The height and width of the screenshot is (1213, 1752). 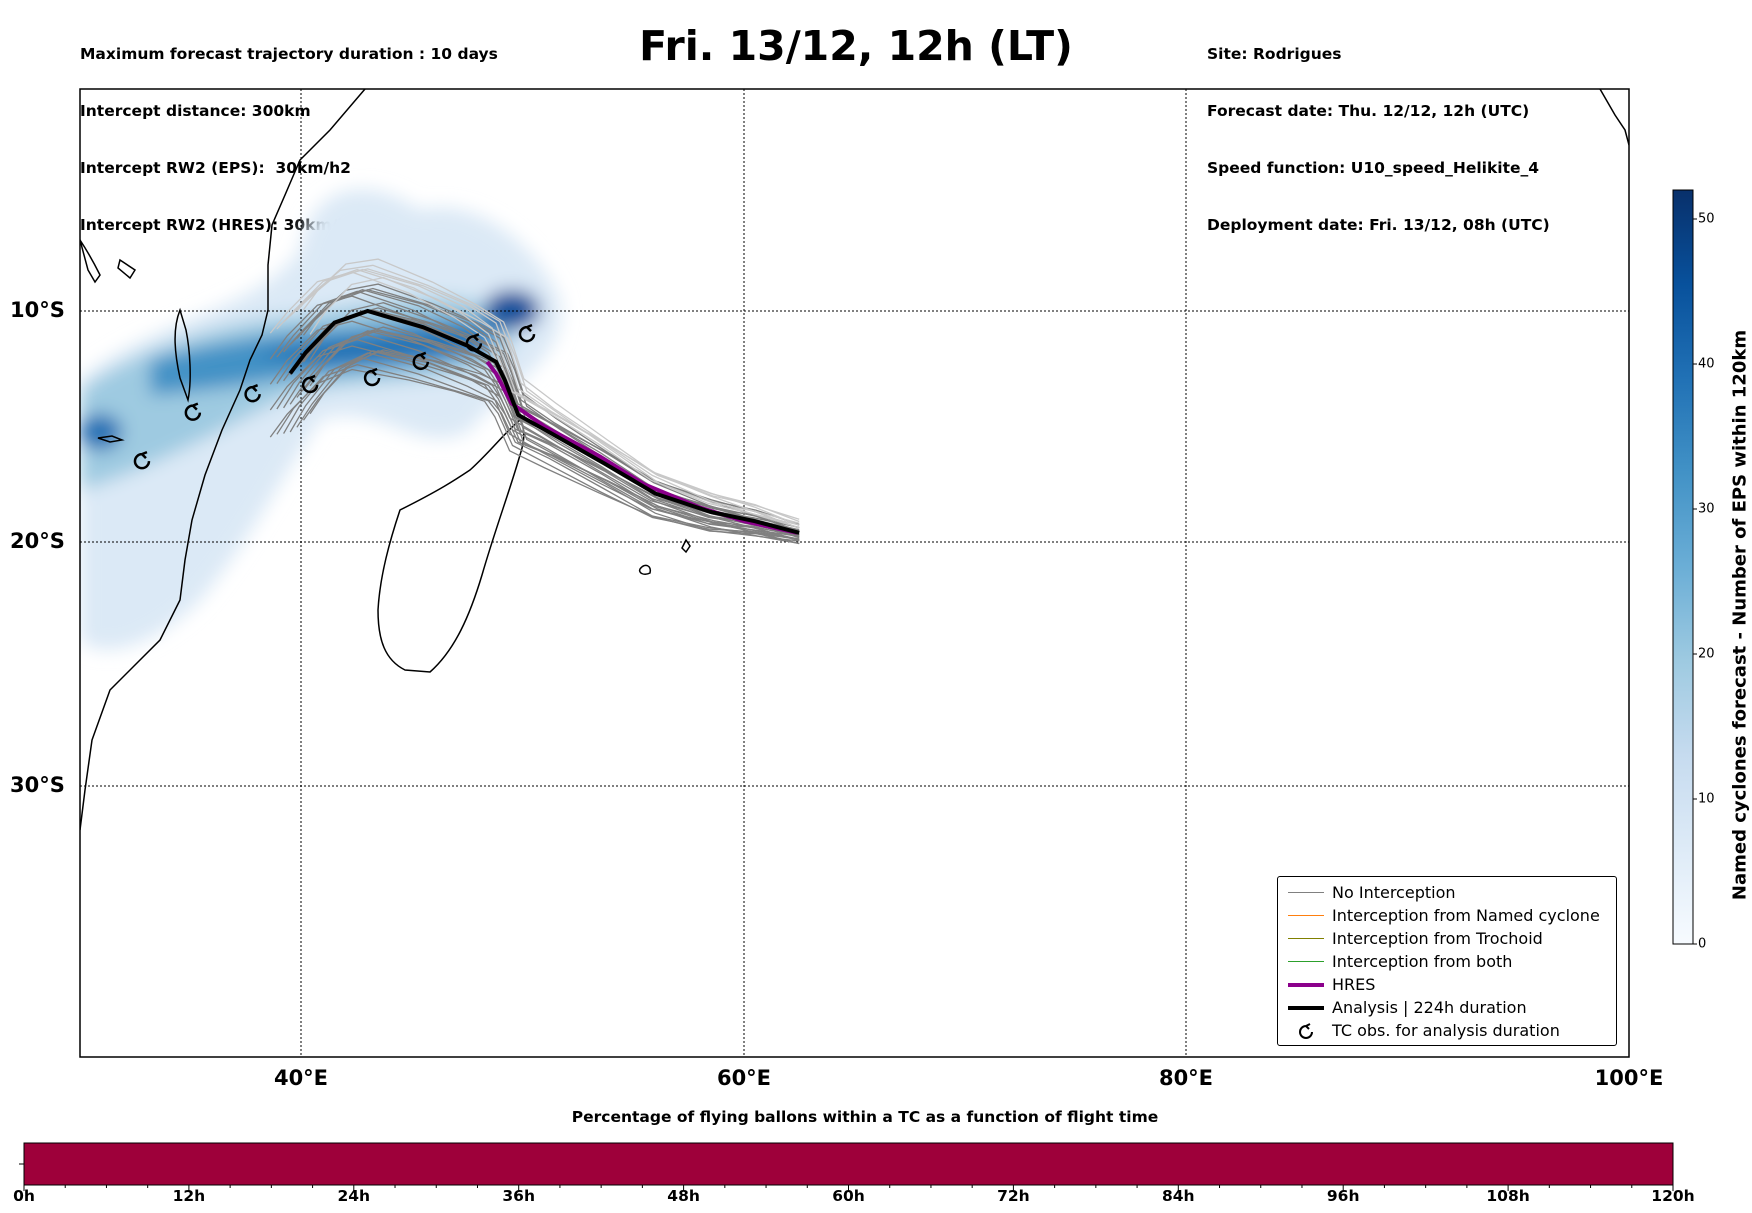 What do you see at coordinates (1447, 985) in the screenshot?
I see `legend-item: HRES` at bounding box center [1447, 985].